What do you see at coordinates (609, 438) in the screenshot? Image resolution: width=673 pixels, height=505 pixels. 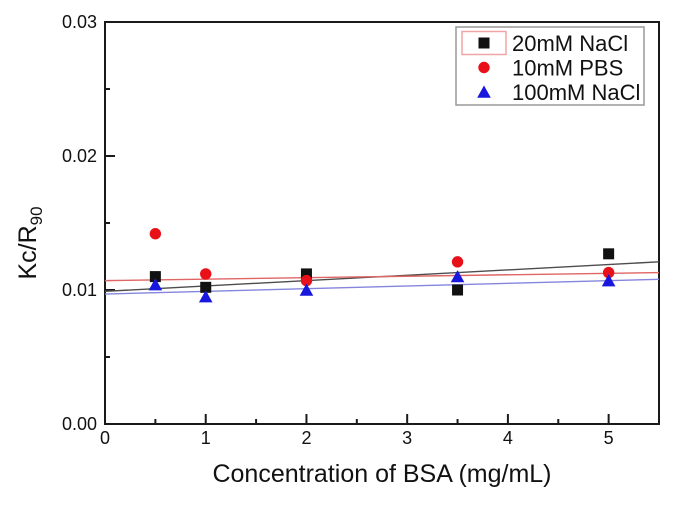 I see `x-tick-label: 5` at bounding box center [609, 438].